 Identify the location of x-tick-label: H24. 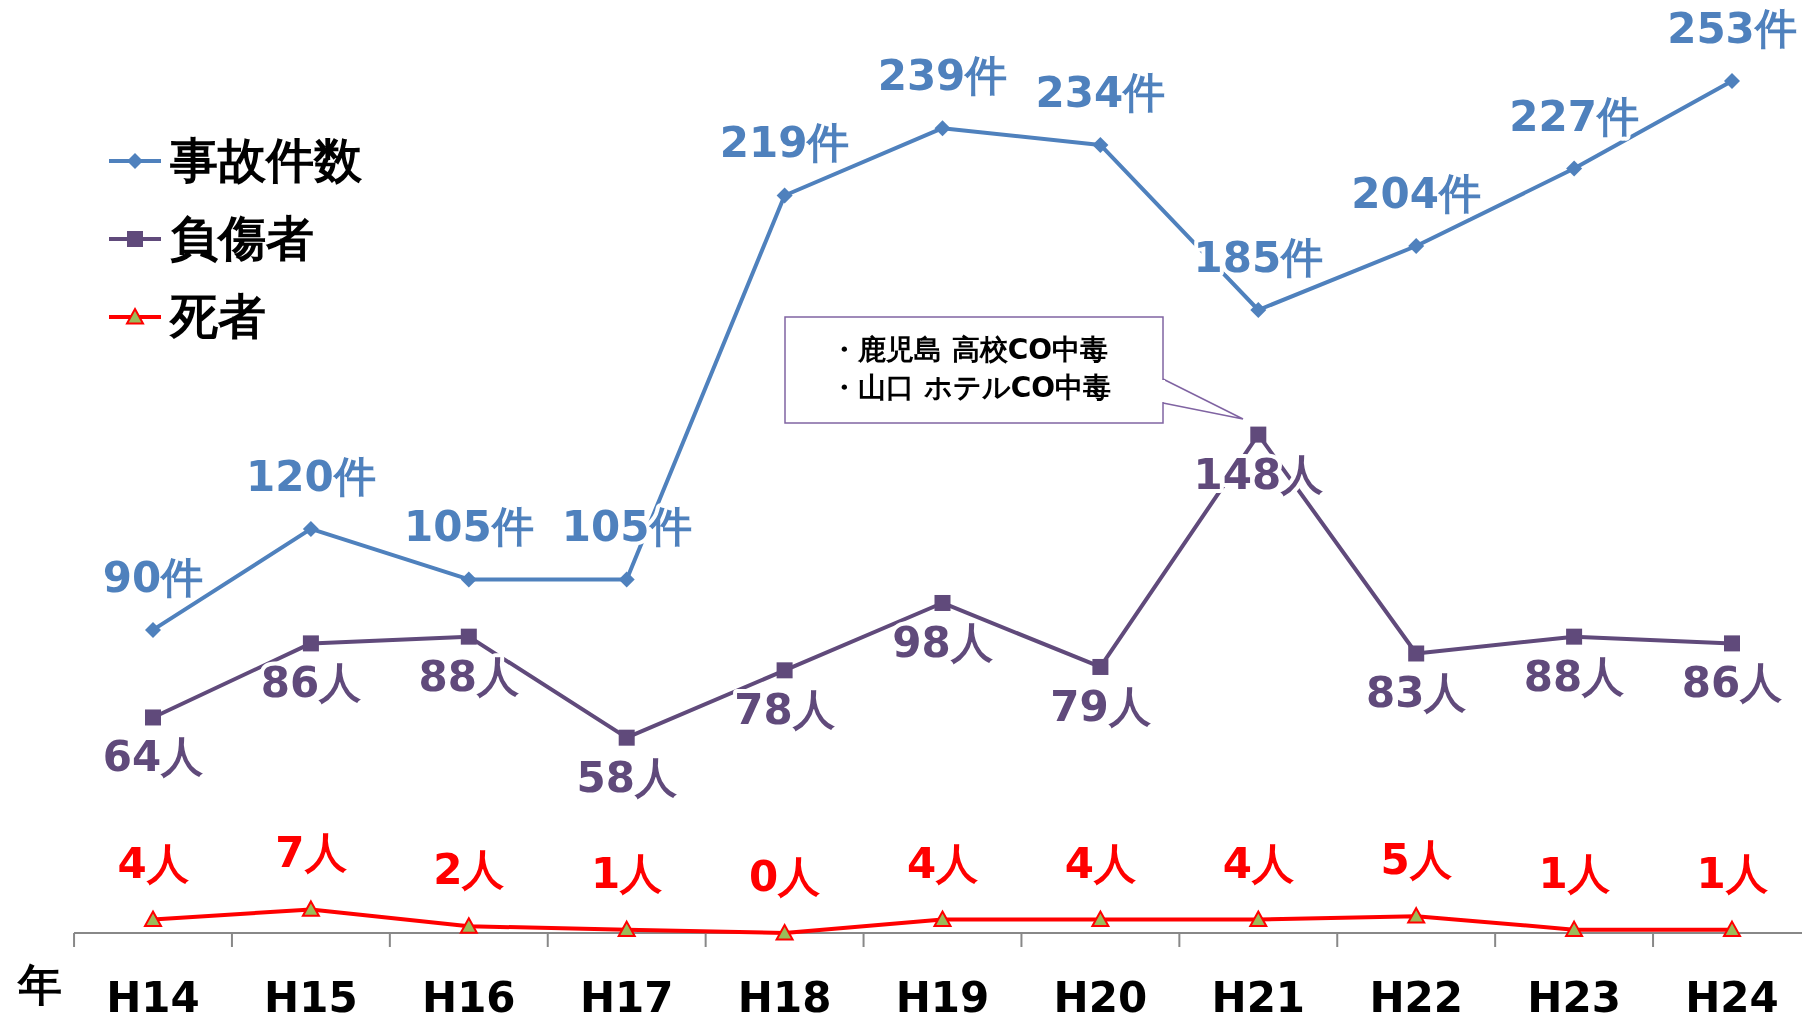
(1732, 996).